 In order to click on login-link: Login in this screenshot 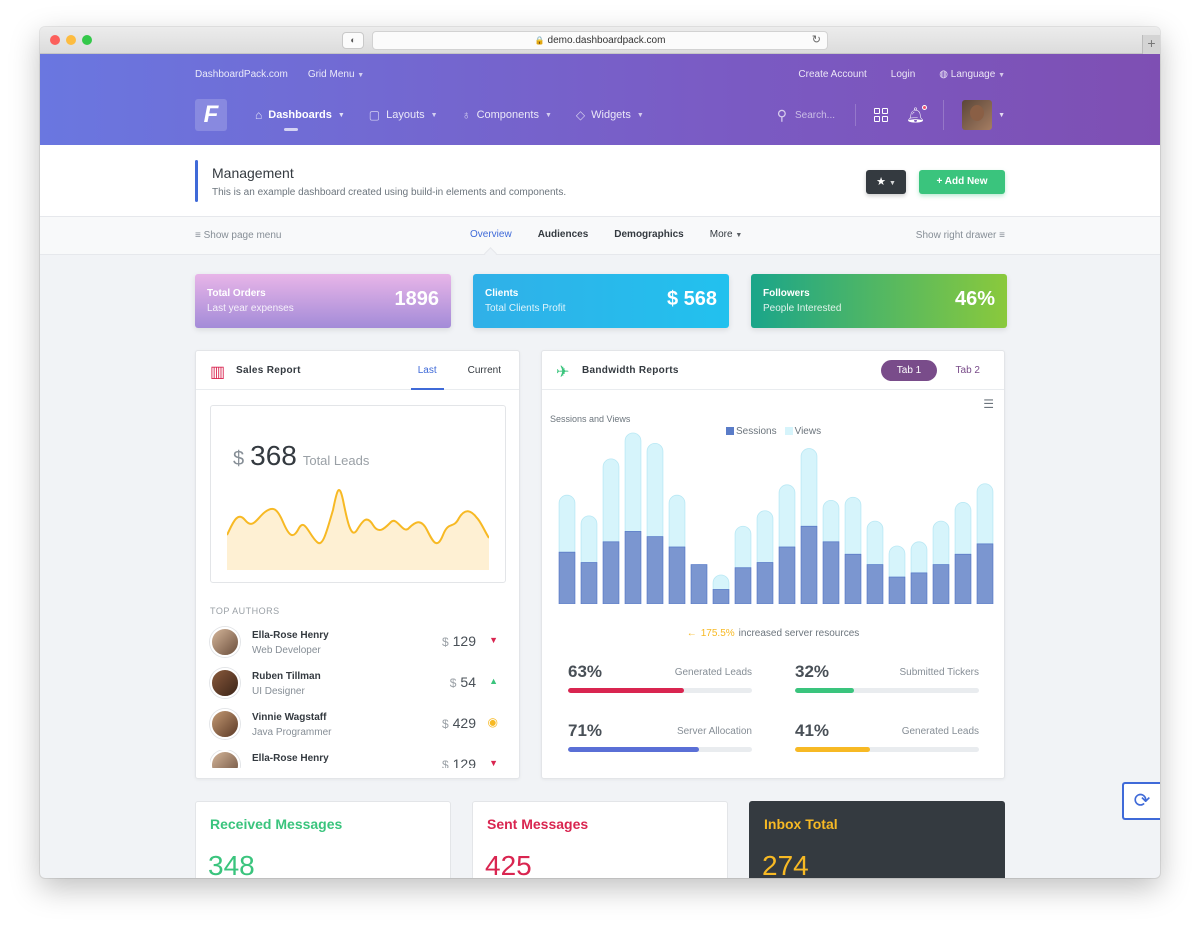, I will do `click(903, 74)`.